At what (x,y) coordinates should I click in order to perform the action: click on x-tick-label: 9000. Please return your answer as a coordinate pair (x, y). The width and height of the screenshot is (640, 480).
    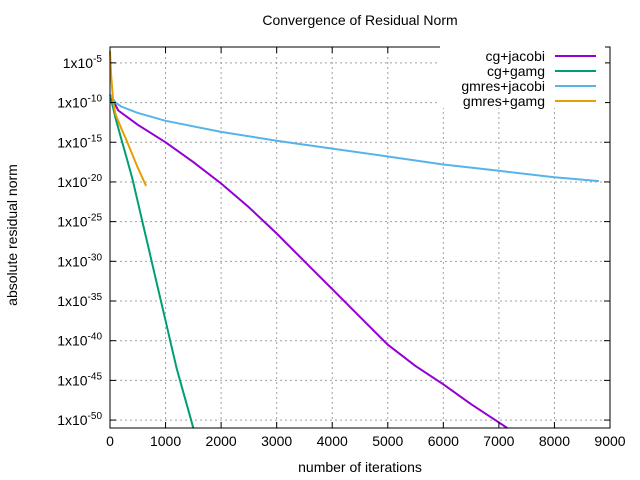
    Looking at the image, I should click on (609, 441).